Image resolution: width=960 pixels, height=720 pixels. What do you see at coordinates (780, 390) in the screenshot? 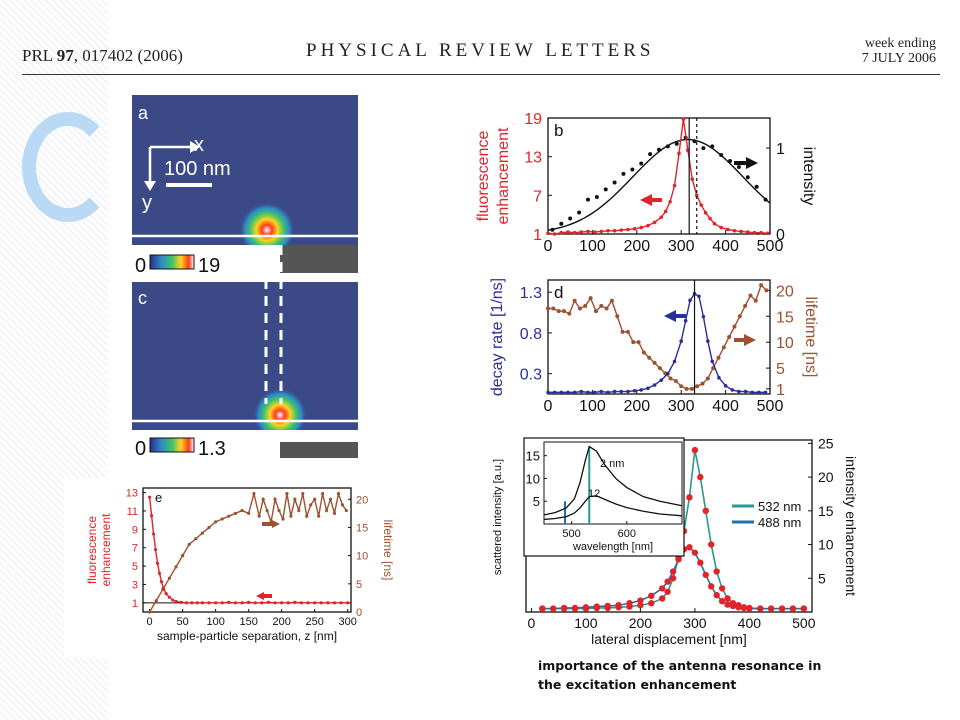
I see `y2-tick-label: 1` at bounding box center [780, 390].